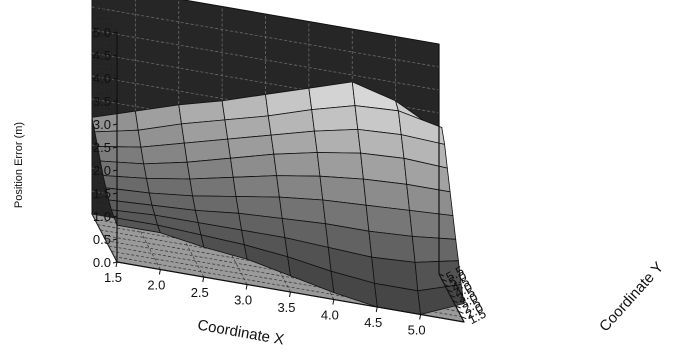  What do you see at coordinates (102, 147) in the screenshot?
I see `z-tick-label: 2.5` at bounding box center [102, 147].